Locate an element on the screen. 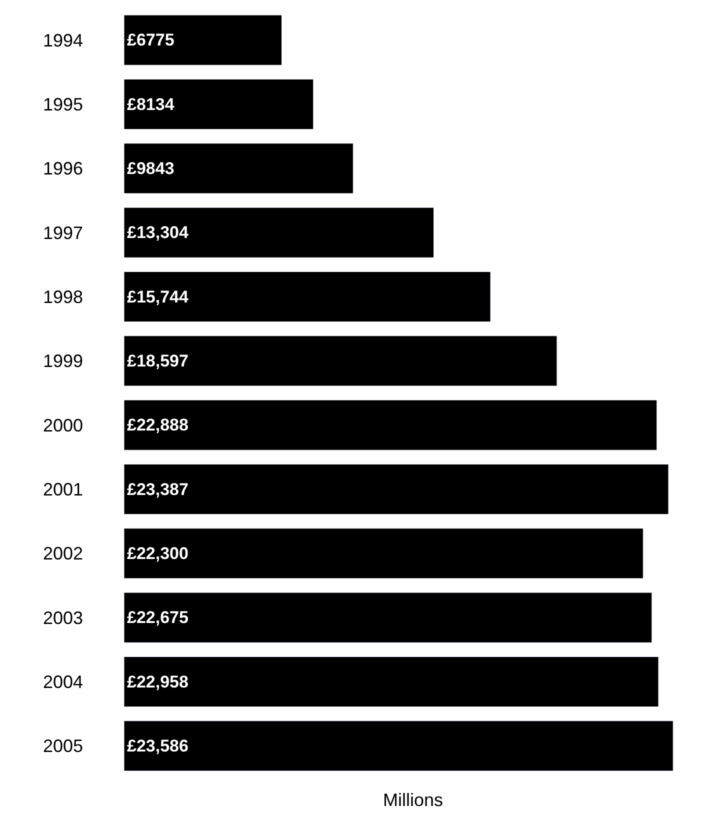 The image size is (702, 826). y-tick-label: 2005 is located at coordinates (62, 746).